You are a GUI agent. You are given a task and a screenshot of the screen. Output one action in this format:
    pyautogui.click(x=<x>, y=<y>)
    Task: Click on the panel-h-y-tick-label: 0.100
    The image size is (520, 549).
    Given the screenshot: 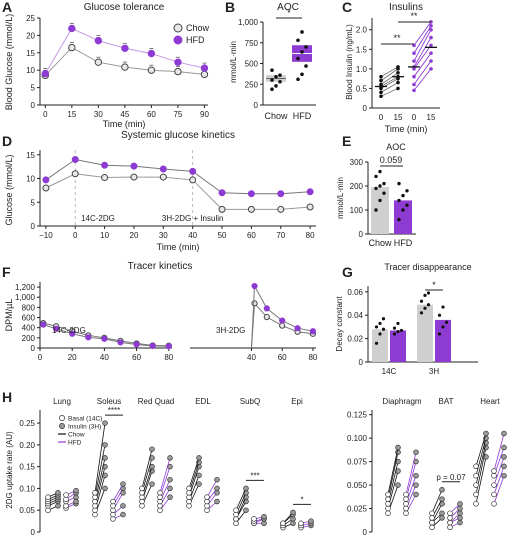 What is the action you would take?
    pyautogui.click(x=357, y=438)
    